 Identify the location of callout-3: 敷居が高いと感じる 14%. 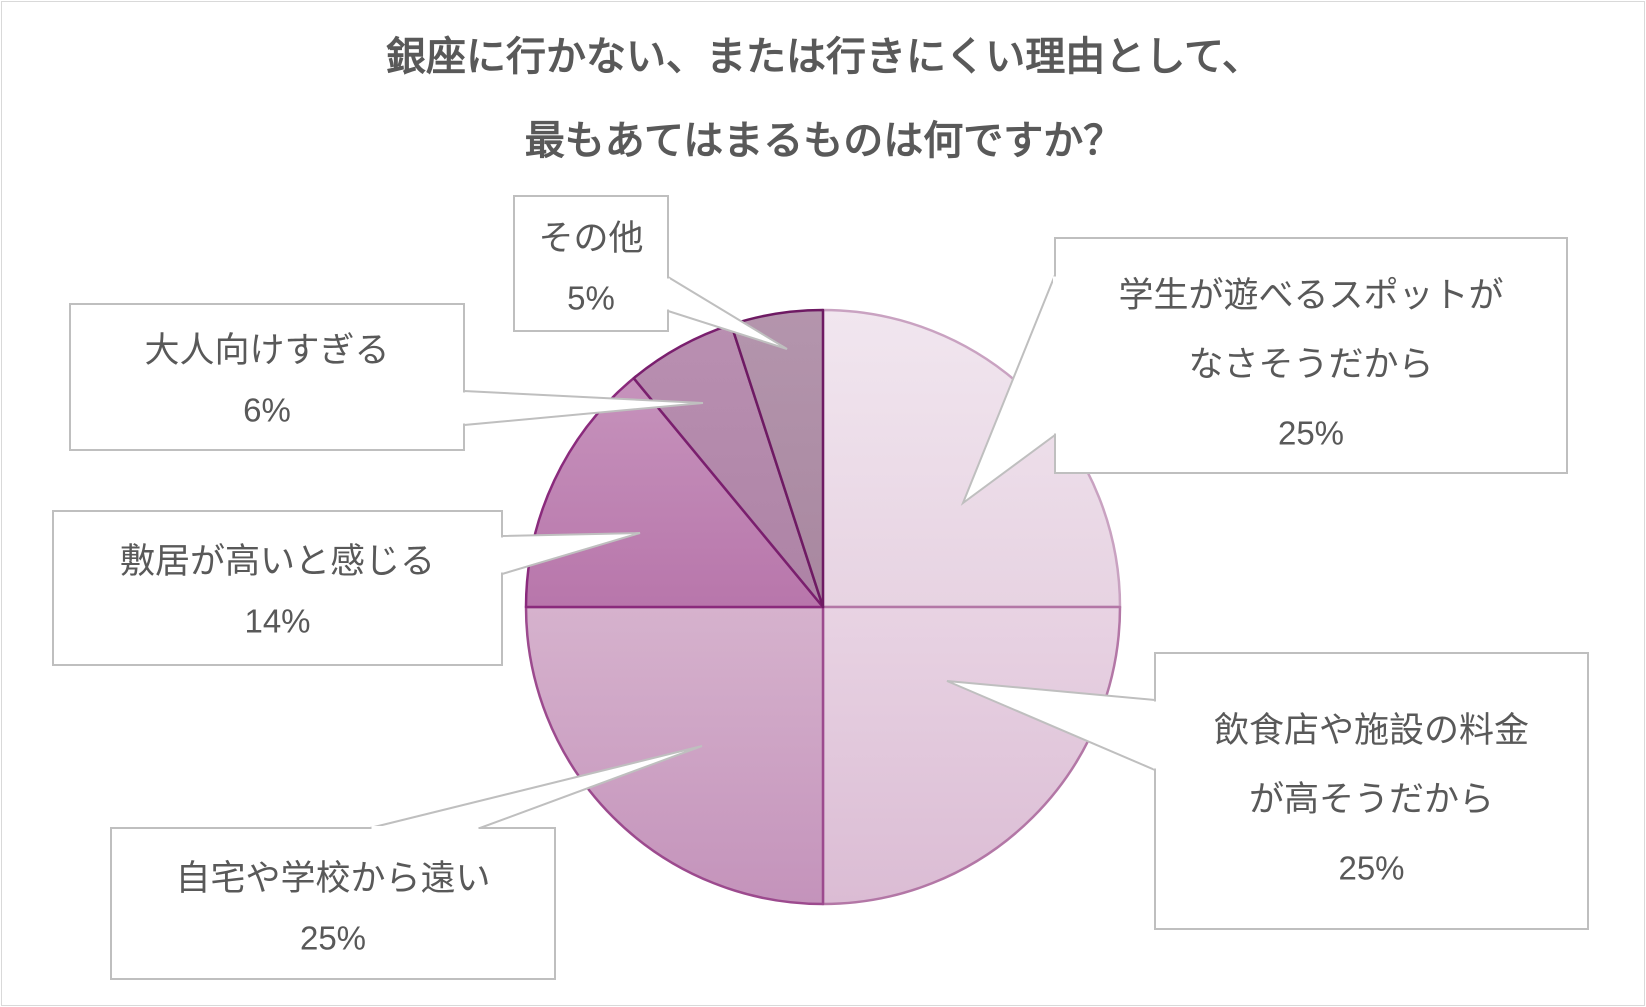
(346, 588).